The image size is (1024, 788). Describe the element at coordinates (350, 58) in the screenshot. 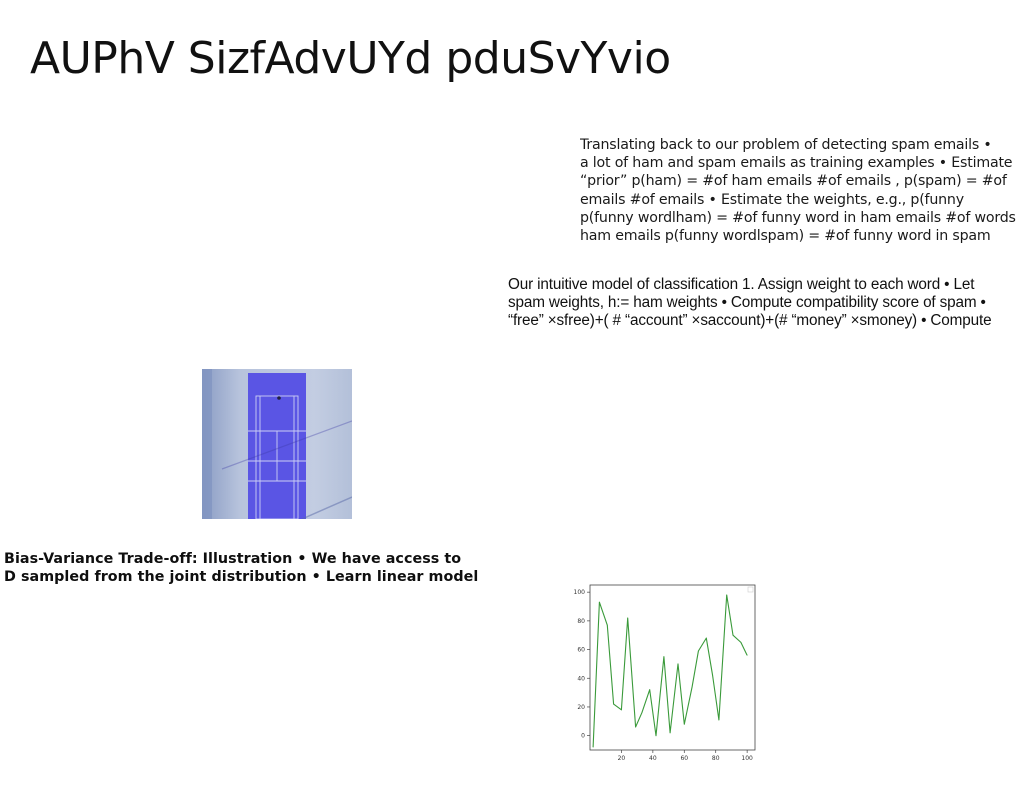

I see `slide-title: AUPhV SizfAdvUYd pduSvYvio` at that location.